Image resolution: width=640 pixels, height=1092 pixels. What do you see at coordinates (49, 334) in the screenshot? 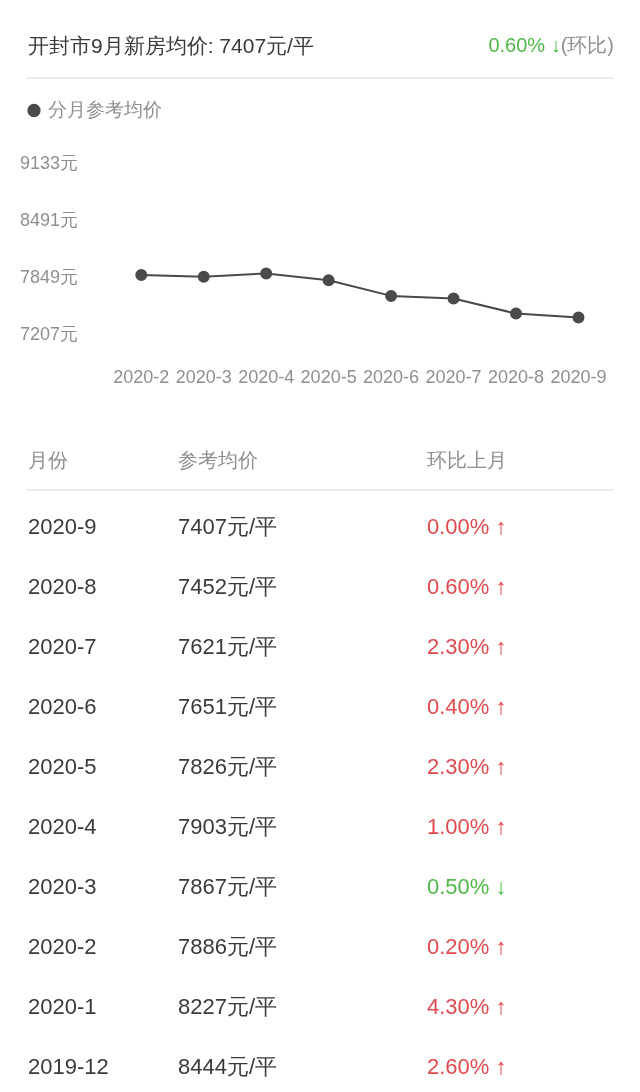
I see `y-tick-label: 7207元` at bounding box center [49, 334].